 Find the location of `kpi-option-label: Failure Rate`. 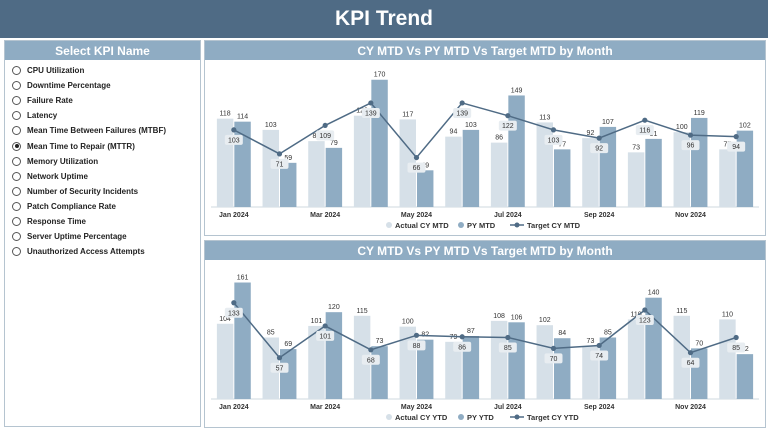

kpi-option-label: Failure Rate is located at coordinates (50, 101).